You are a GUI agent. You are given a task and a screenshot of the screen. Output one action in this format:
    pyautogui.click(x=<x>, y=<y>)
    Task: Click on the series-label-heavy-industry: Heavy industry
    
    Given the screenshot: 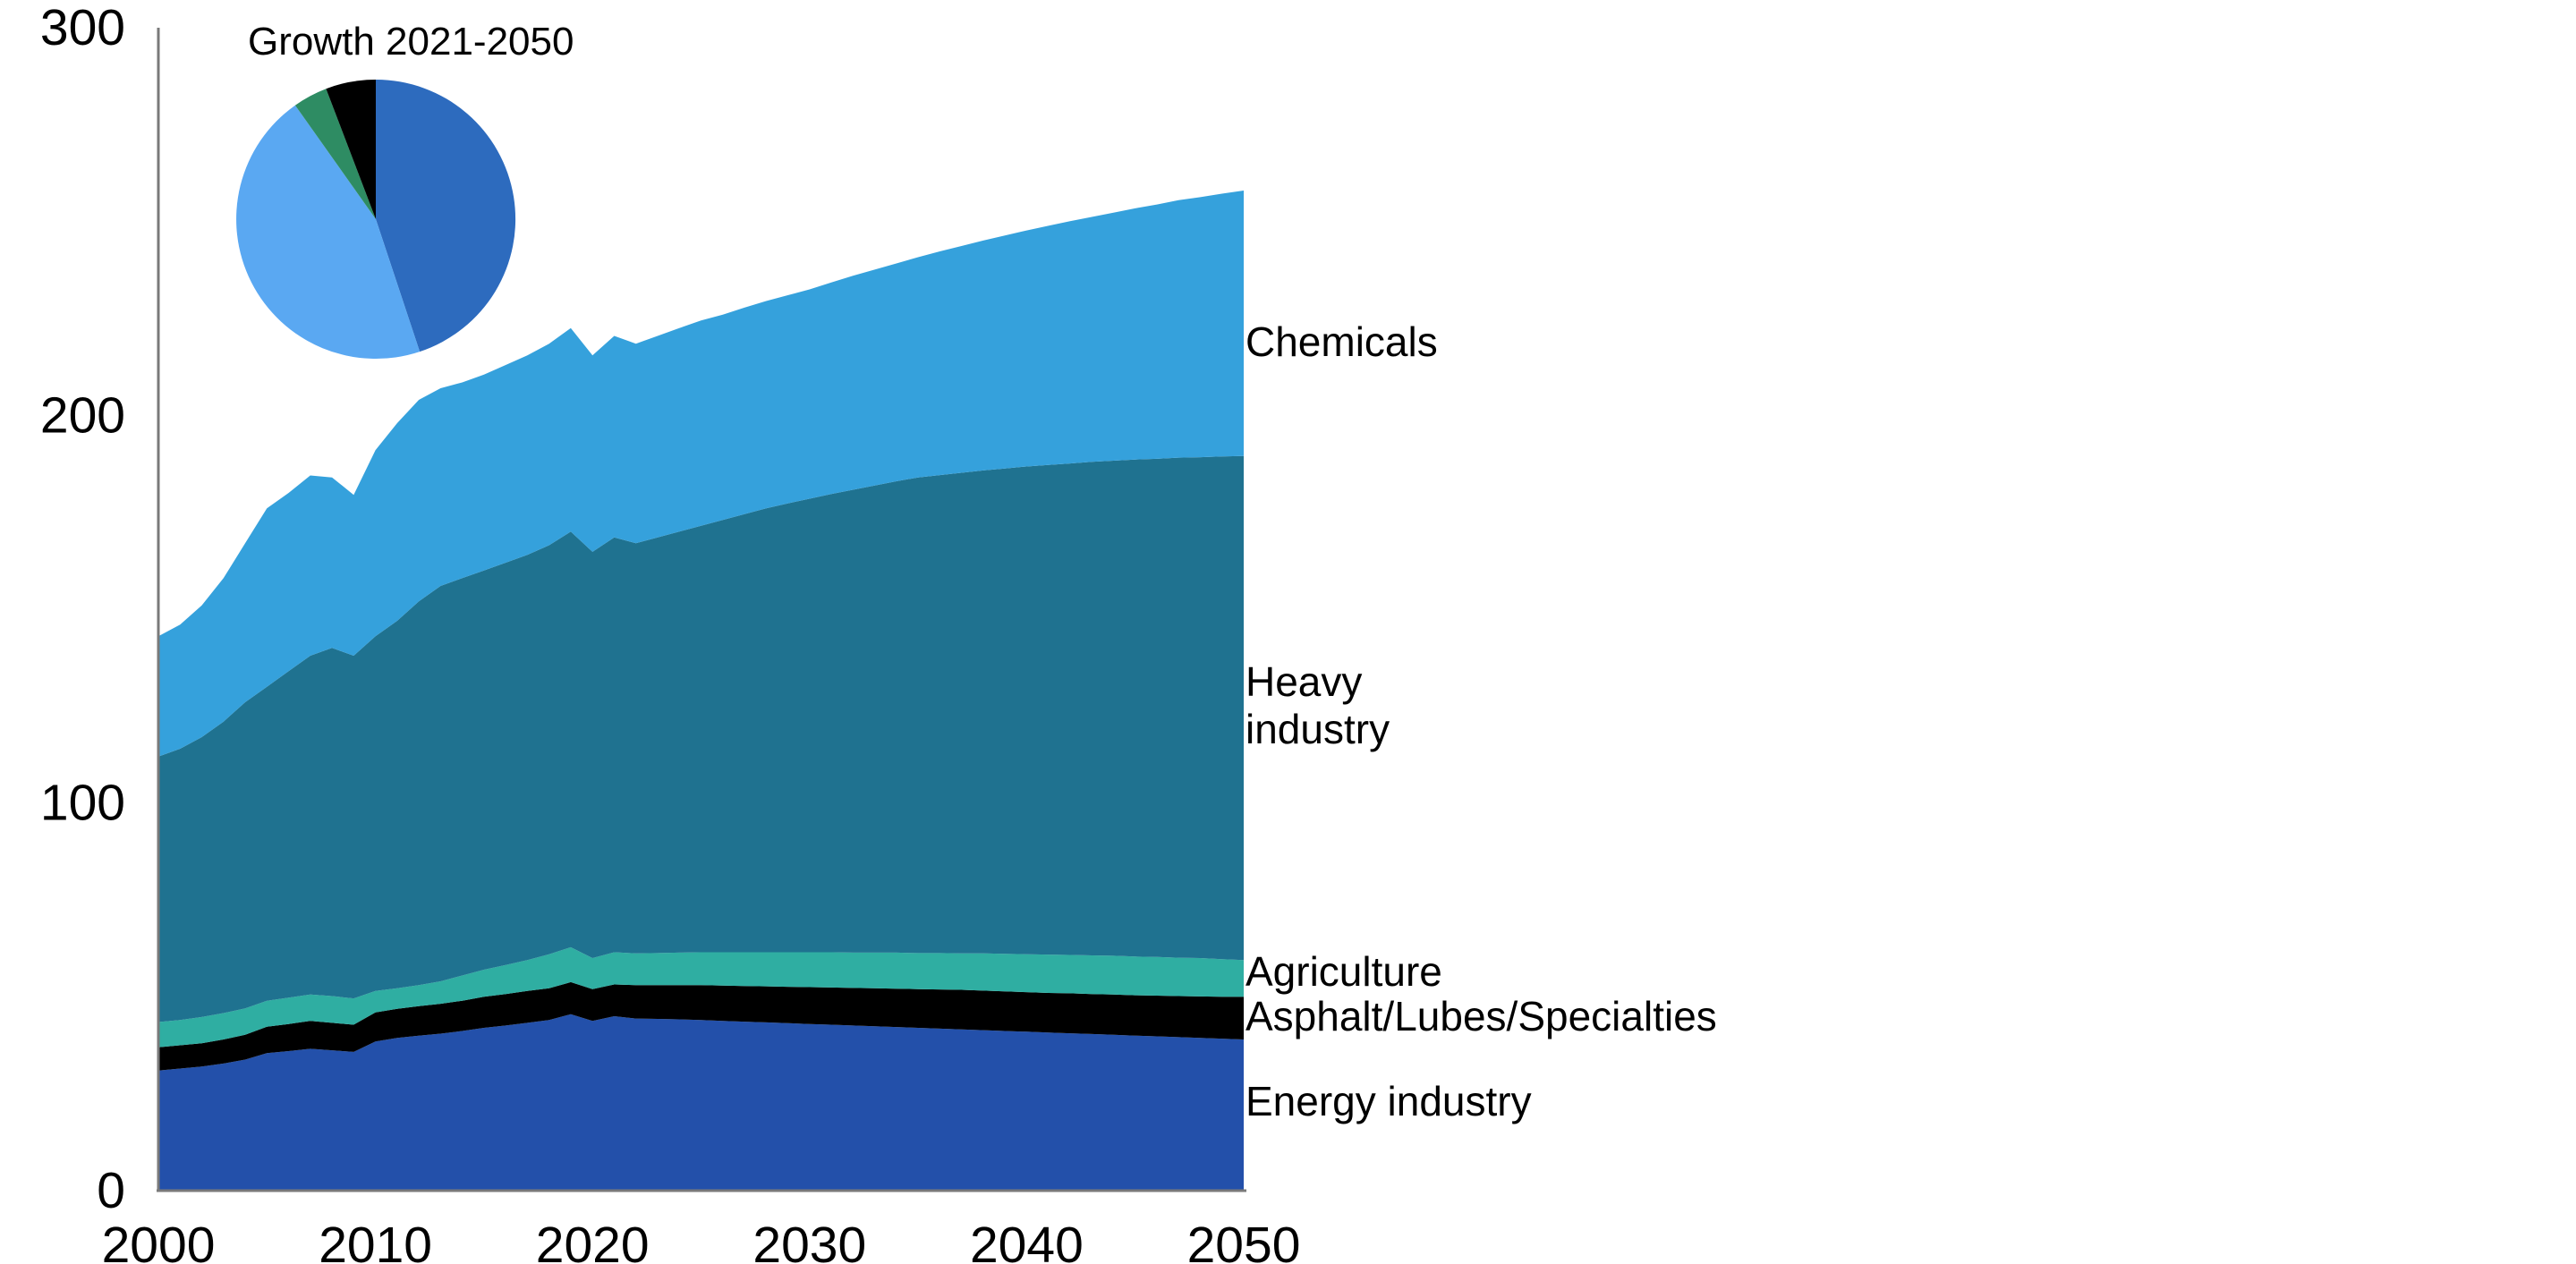 What is the action you would take?
    pyautogui.click(x=1317, y=705)
    